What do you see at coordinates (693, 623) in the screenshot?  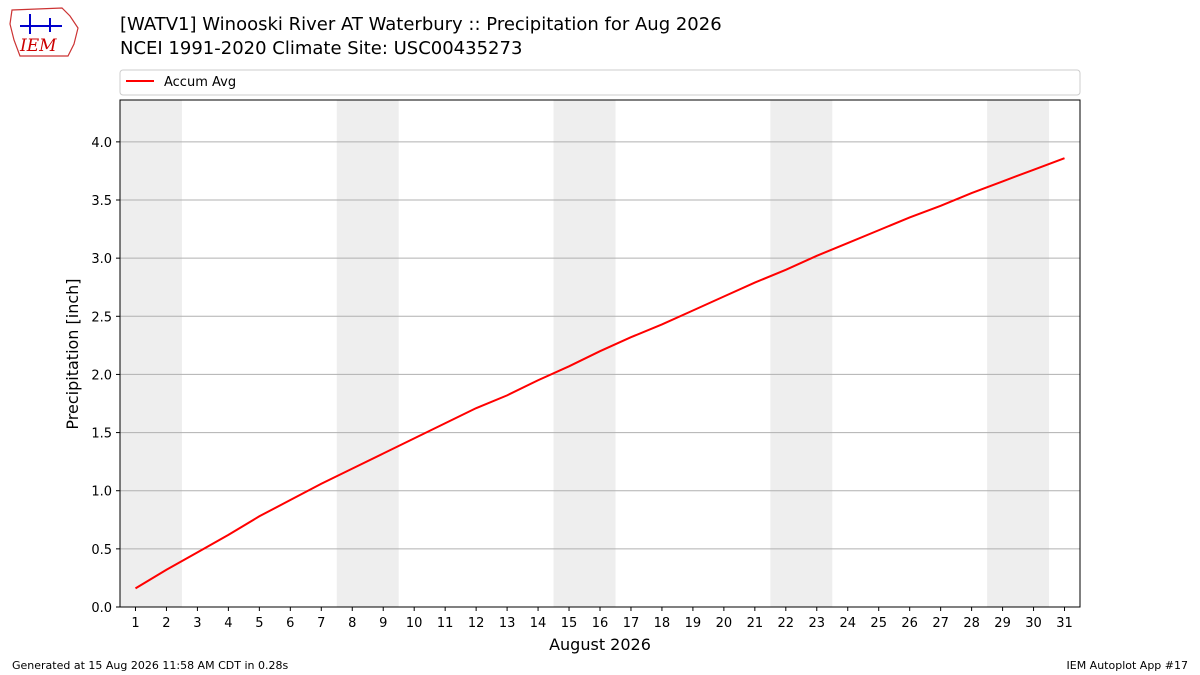 I see `x-tick-label: 19` at bounding box center [693, 623].